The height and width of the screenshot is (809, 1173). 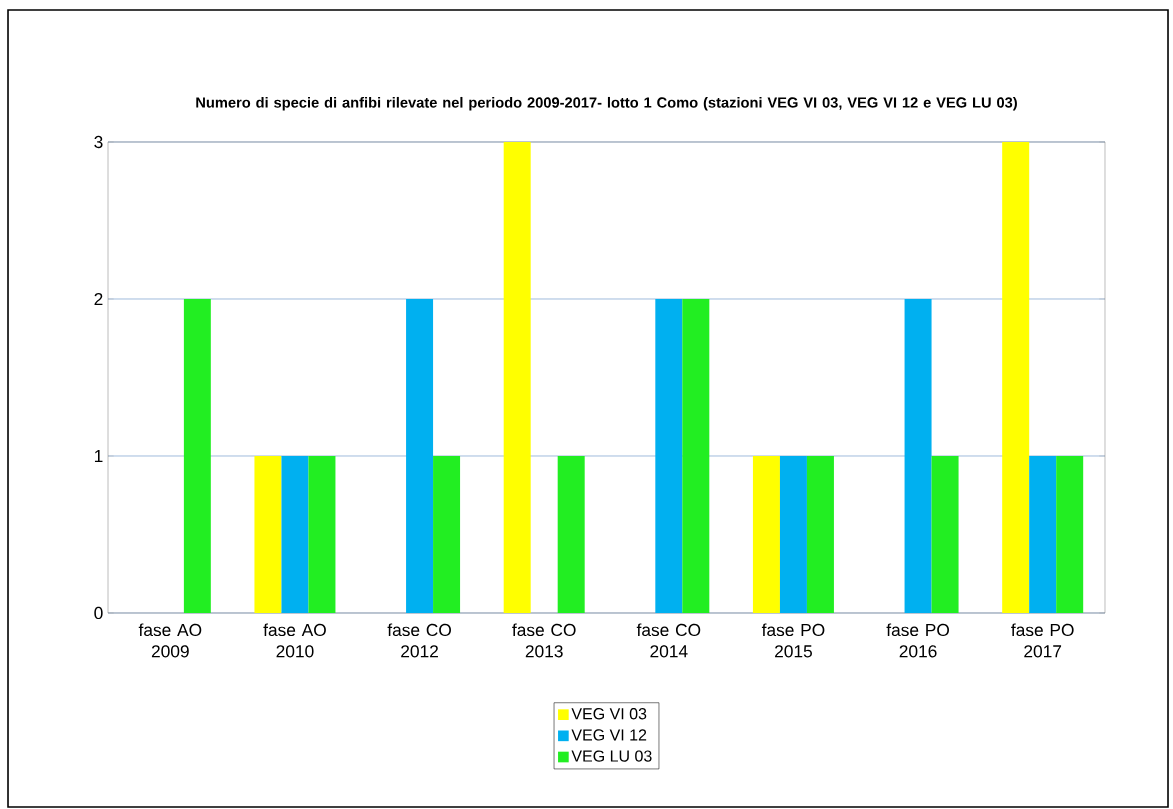 What do you see at coordinates (668, 640) in the screenshot?
I see `x-tick-label: fase CO 2014` at bounding box center [668, 640].